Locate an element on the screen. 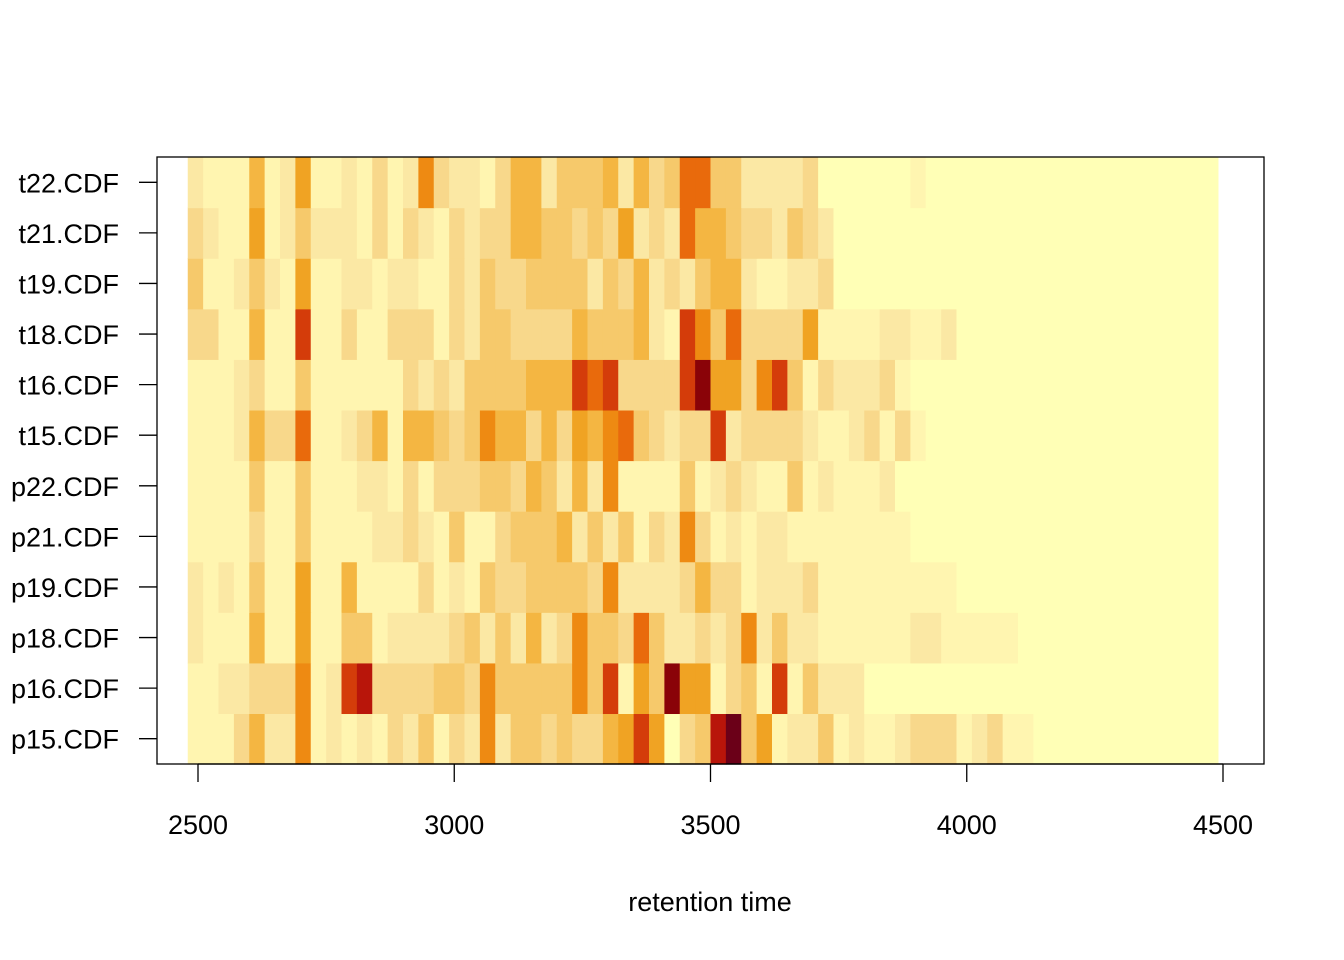 Image resolution: width=1344 pixels, height=960 pixels. x-axis-title: retention time is located at coordinates (710, 902).